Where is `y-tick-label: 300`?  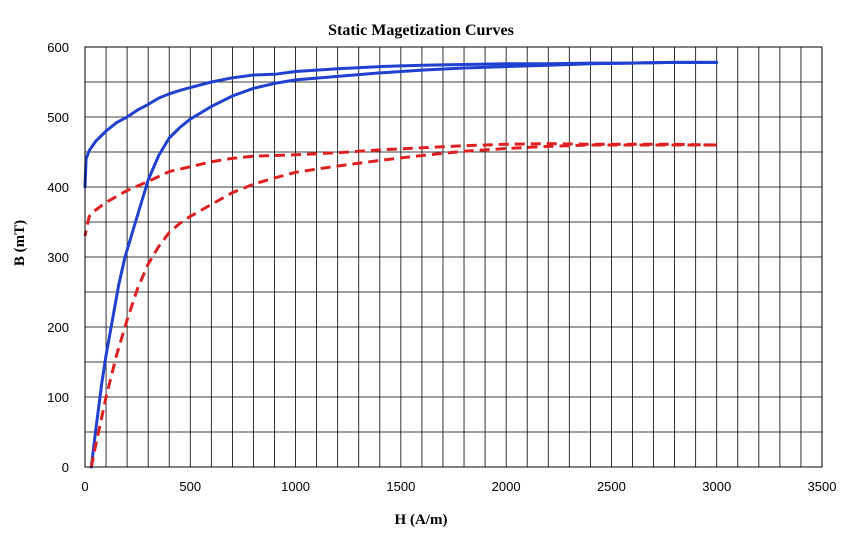
y-tick-label: 300 is located at coordinates (58, 257).